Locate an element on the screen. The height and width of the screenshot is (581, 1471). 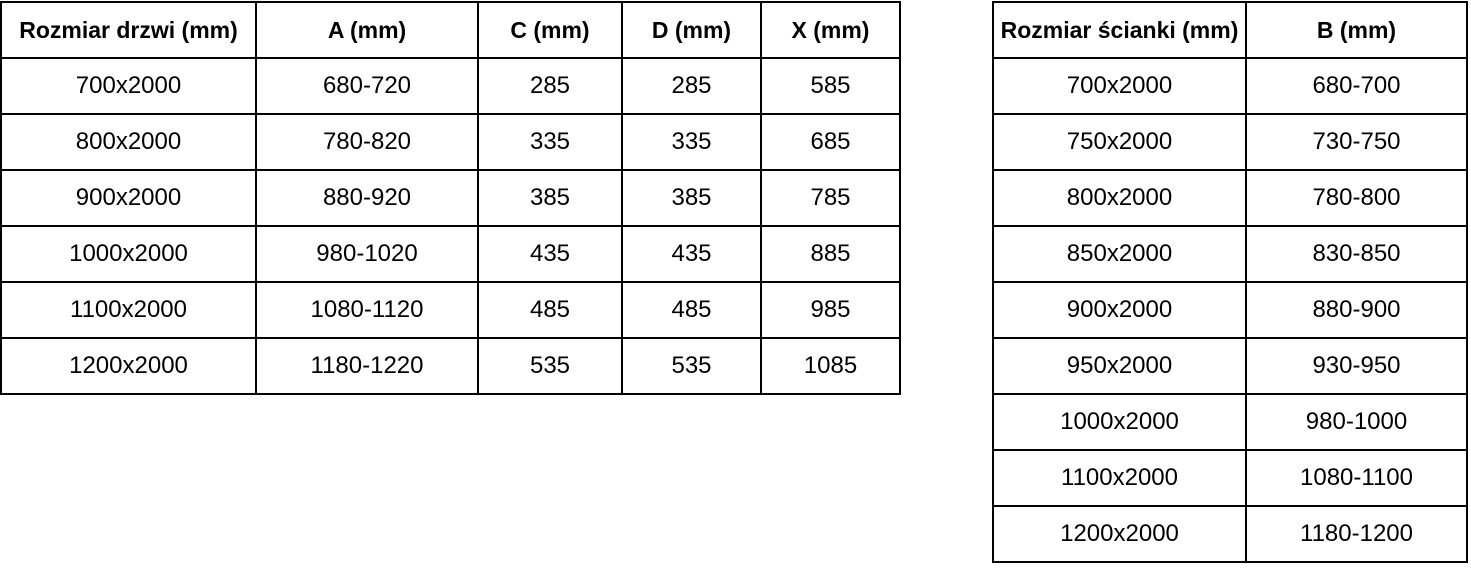
column-header-c: C (mm) is located at coordinates (550, 30).